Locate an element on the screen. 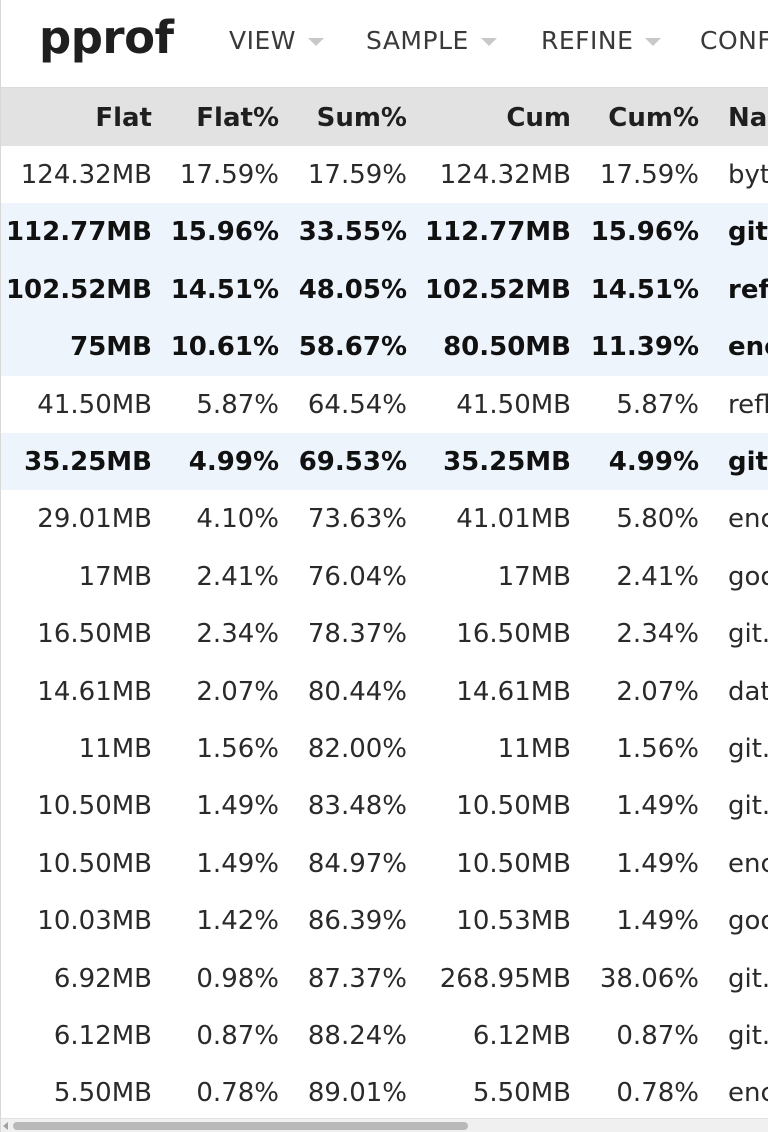 The image size is (768, 1132). table-row: 124.32MB 17.59% 17.59% 124.32MB 17.59% byt is located at coordinates (384, 174).